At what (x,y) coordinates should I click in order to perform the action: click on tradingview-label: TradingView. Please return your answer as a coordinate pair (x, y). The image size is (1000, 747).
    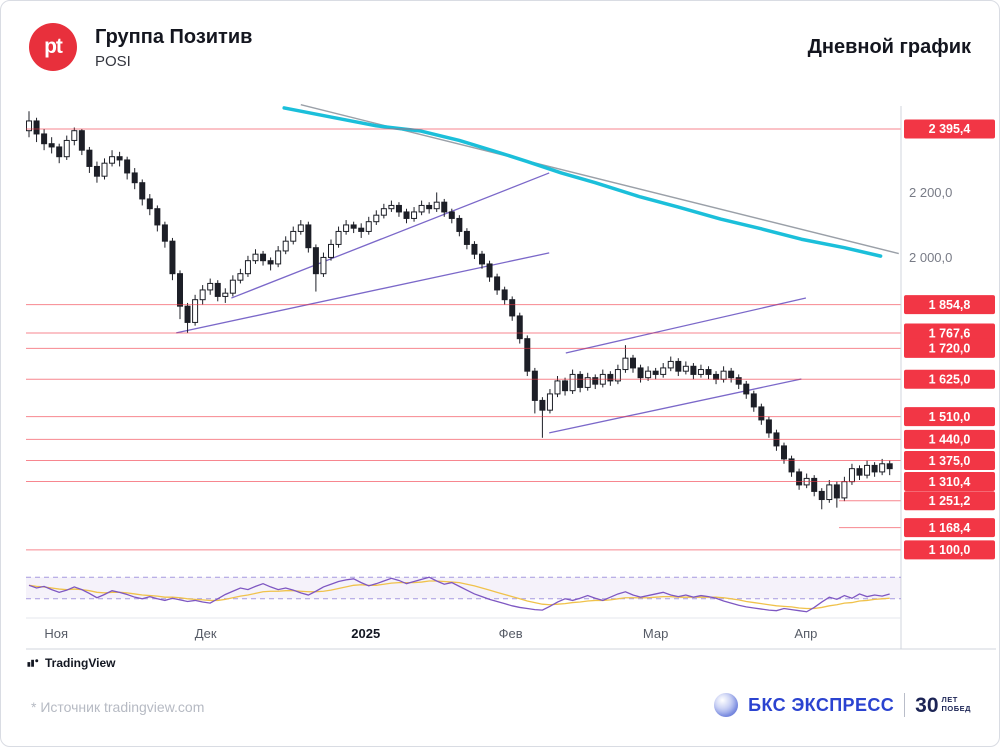
    Looking at the image, I should click on (80, 663).